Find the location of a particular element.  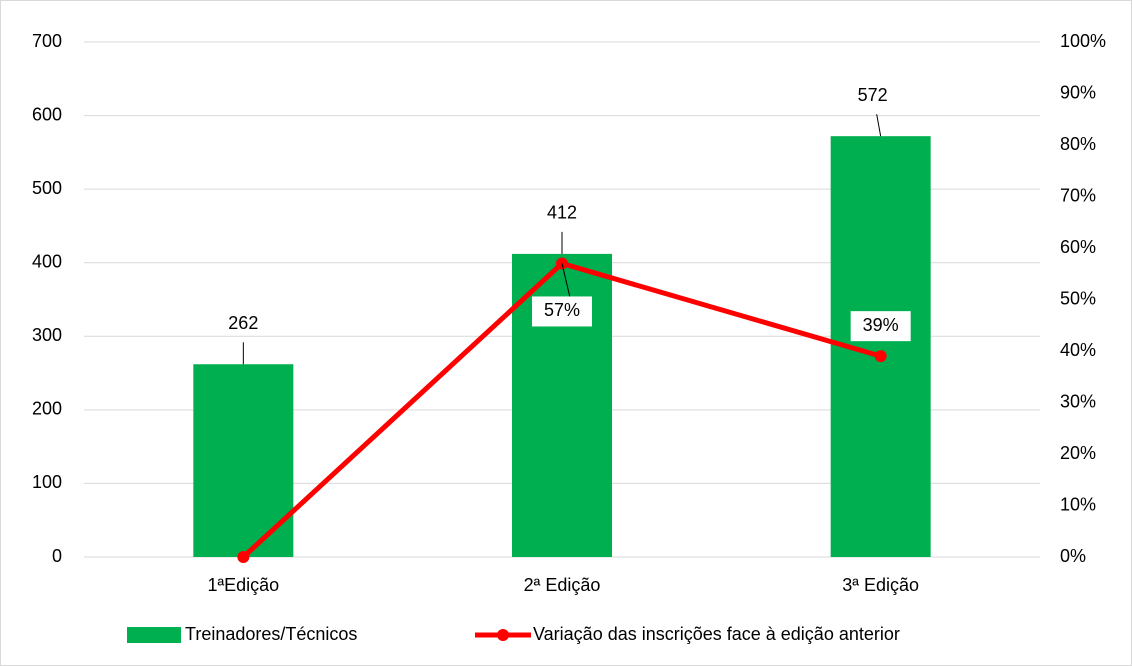

y-tick-label: 200 is located at coordinates (47, 409).